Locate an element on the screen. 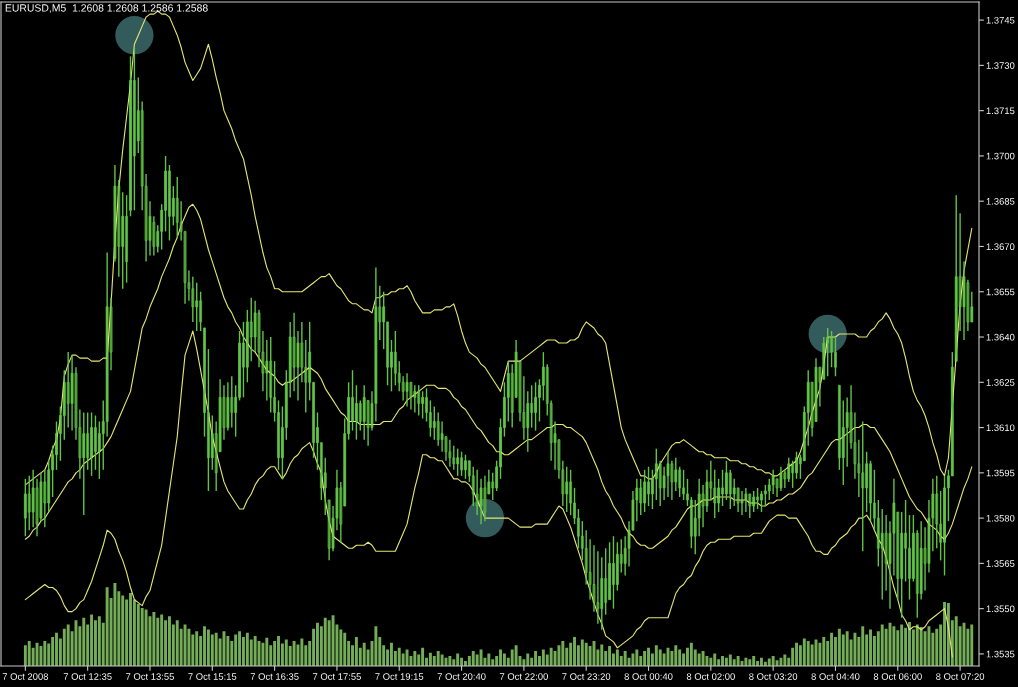  y-tick-label: 1.3715 is located at coordinates (1000, 111).